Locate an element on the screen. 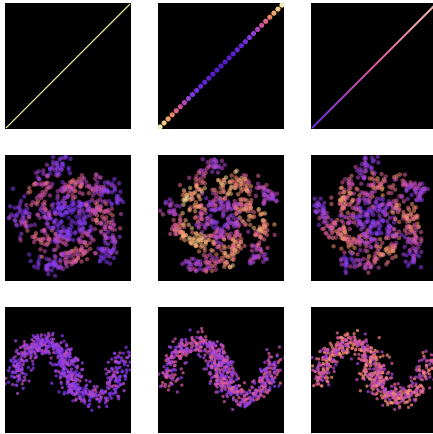 The height and width of the screenshot is (434, 433). panel-r1-c2 is located at coordinates (372, 218).